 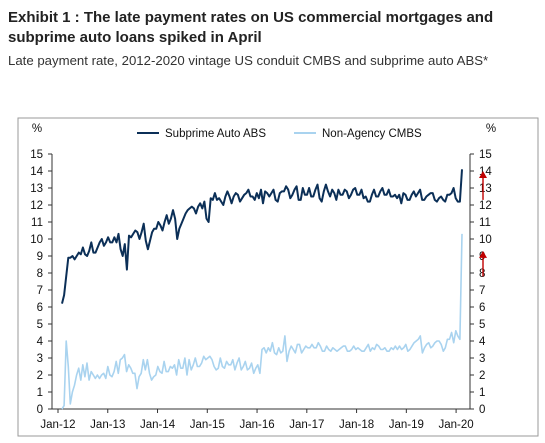 I want to click on x-tick-label: Jan-13, so click(x=107, y=425).